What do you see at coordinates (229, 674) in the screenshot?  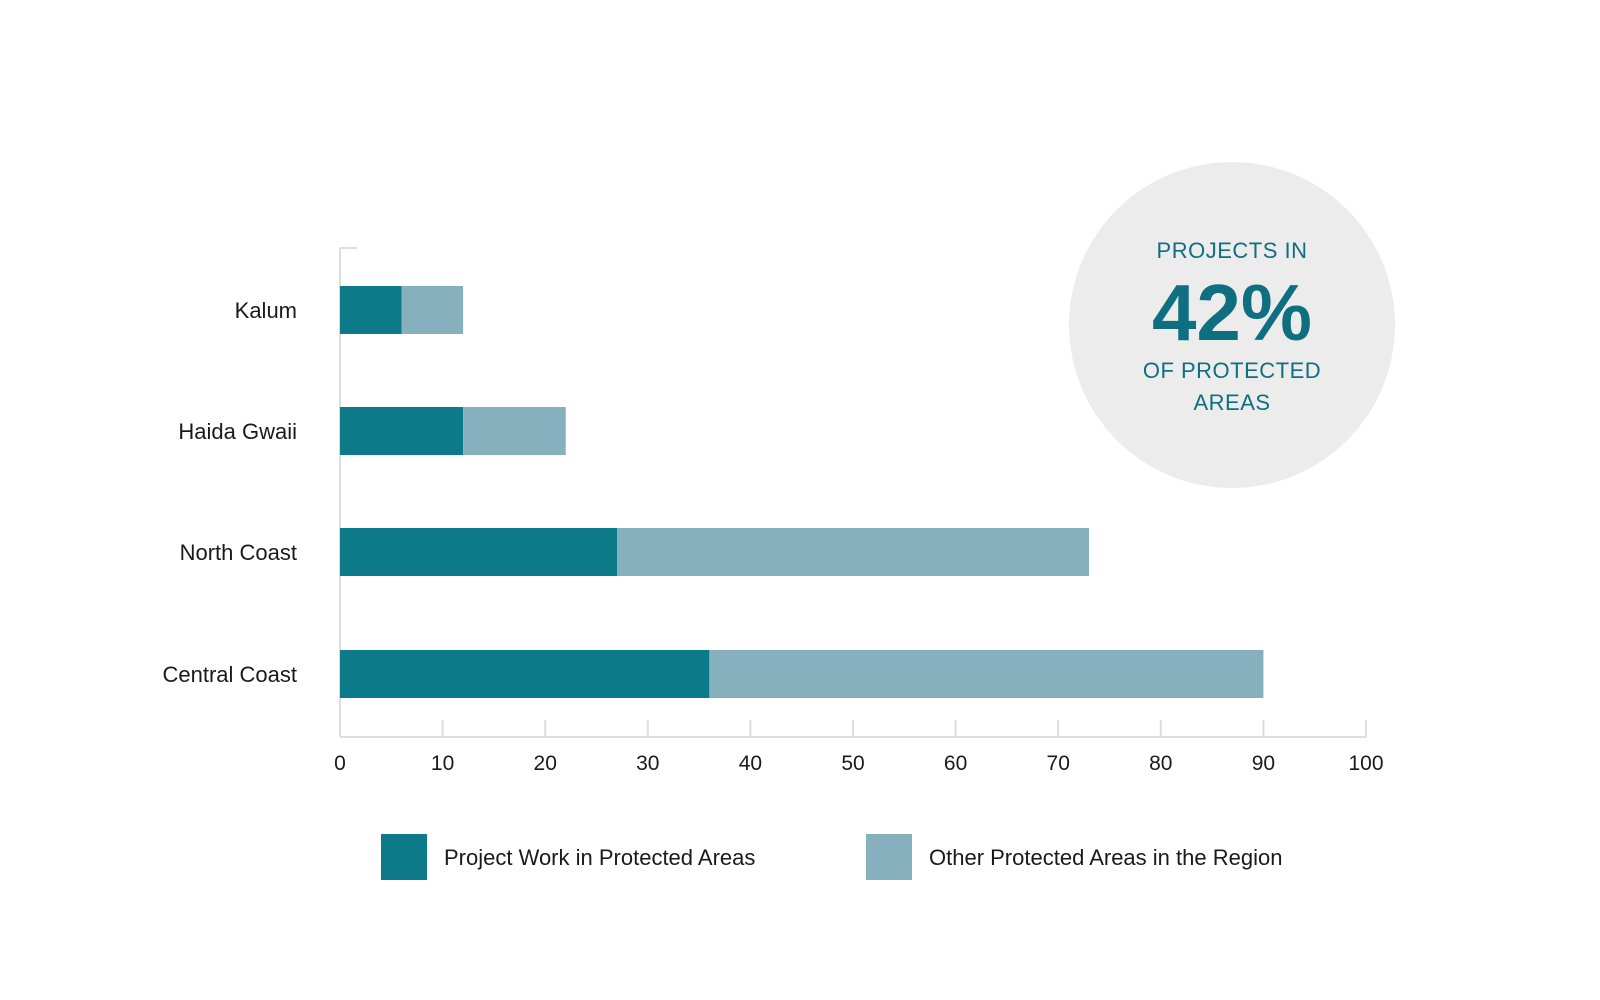 I see `category-label: Central Coast` at bounding box center [229, 674].